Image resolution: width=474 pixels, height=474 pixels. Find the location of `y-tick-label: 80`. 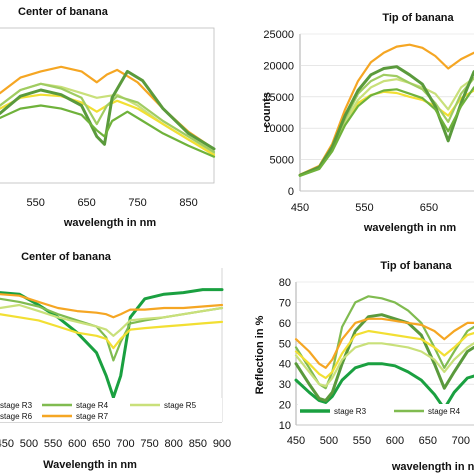

y-tick-label: 80 is located at coordinates (285, 283).